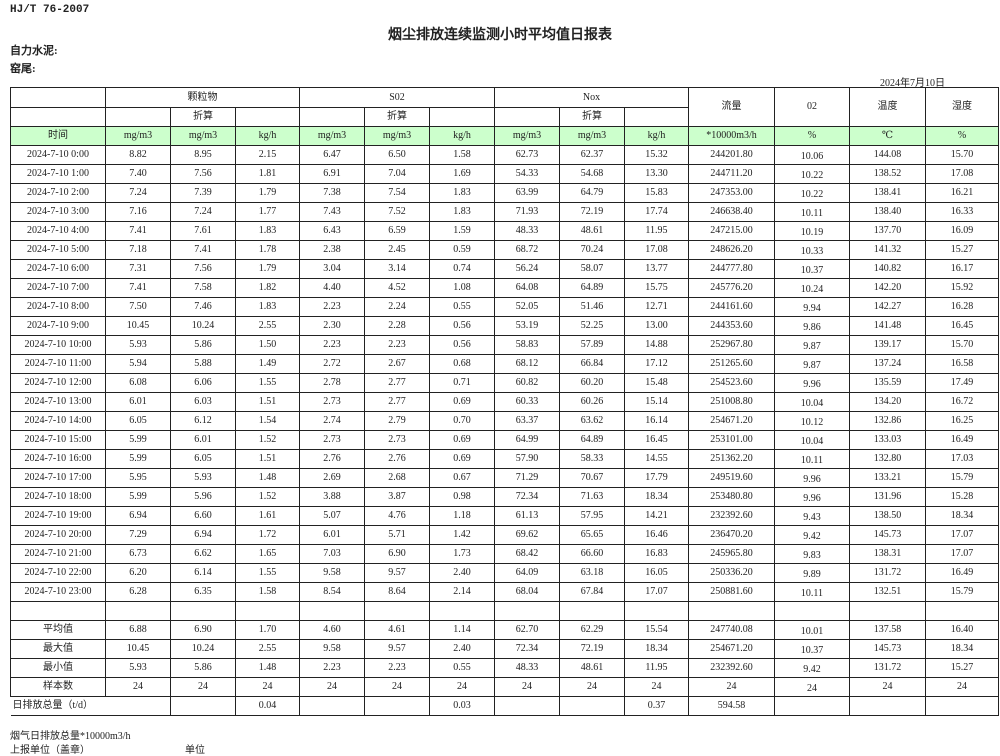 The width and height of the screenshot is (1000, 756). What do you see at coordinates (203, 193) in the screenshot?
I see `value-cell: 7.39` at bounding box center [203, 193].